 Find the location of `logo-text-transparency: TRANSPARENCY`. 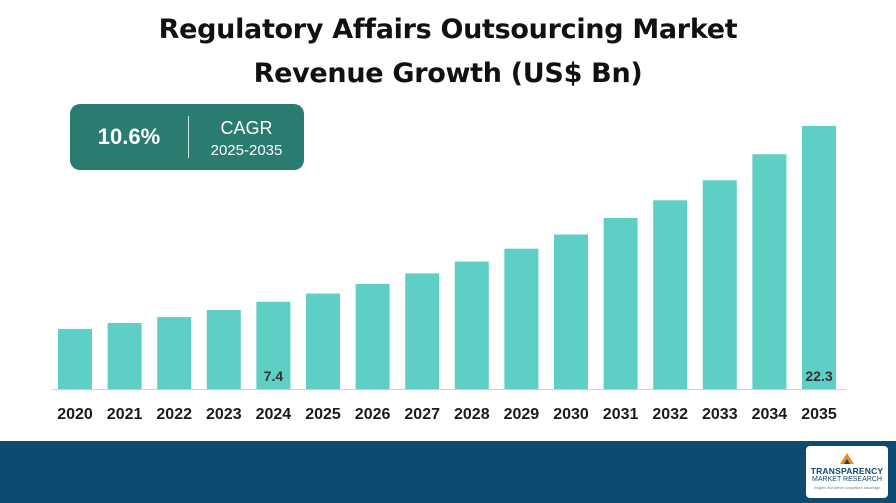

logo-text-transparency: TRANSPARENCY is located at coordinates (847, 471).